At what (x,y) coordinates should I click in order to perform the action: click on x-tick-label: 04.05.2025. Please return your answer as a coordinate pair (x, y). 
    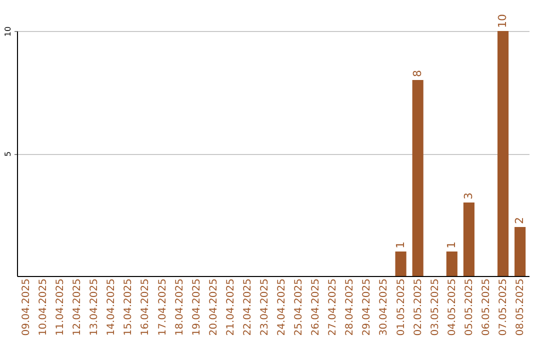
    Looking at the image, I should click on (452, 307).